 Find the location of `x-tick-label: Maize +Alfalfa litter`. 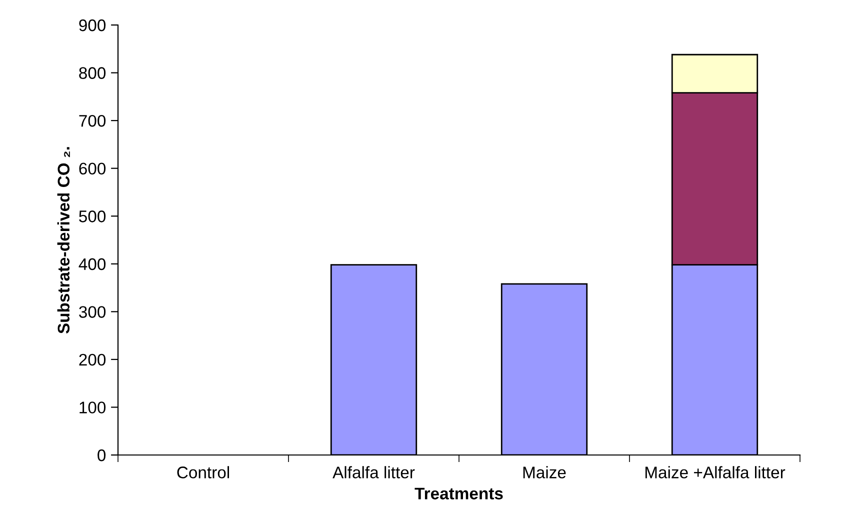

x-tick-label: Maize +Alfalfa litter is located at coordinates (715, 472).